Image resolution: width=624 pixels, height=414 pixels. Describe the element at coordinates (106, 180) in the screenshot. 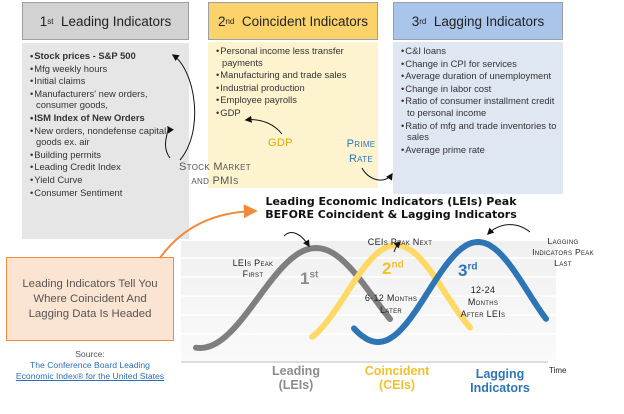

I see `leading-item: Yield Curve` at that location.